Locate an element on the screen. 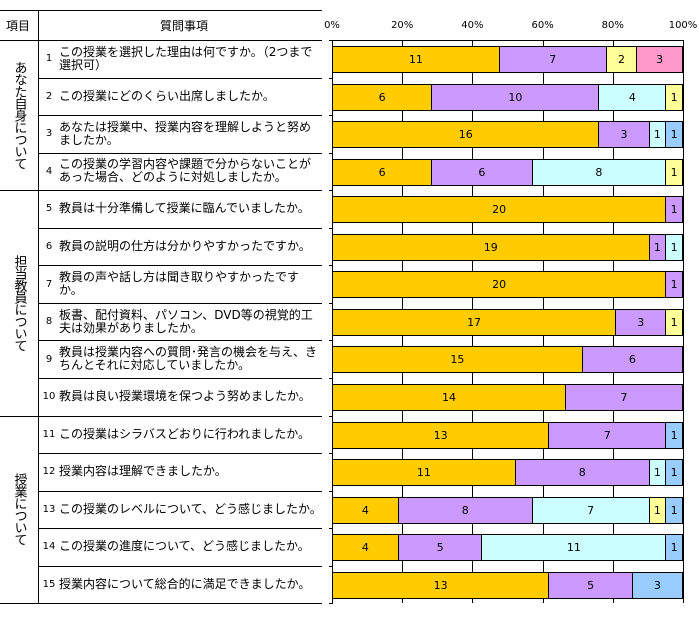 The width and height of the screenshot is (699, 625). question-text: この授業の学習内容や課題で分からないことがあった場合、どのように対処しましたか。 is located at coordinates (185, 171).